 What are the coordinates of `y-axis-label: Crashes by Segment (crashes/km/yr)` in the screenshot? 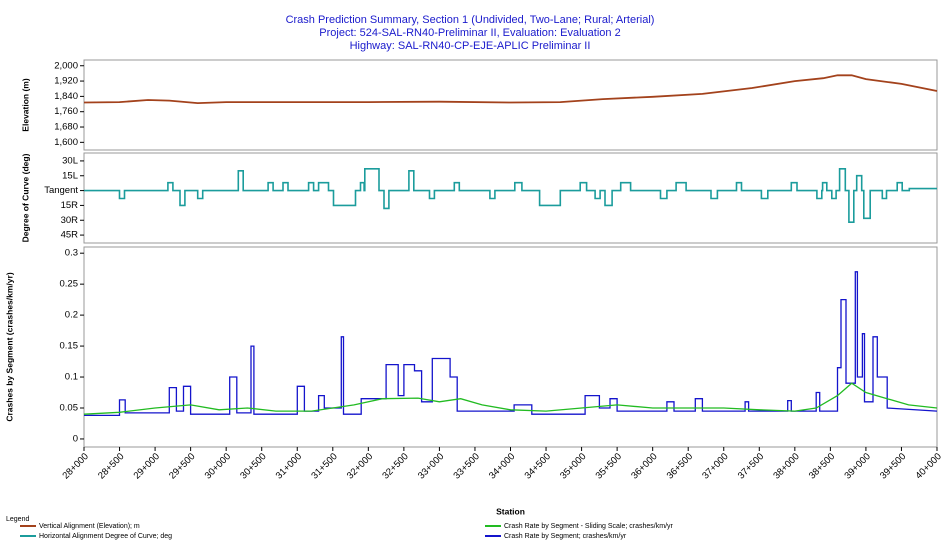 It's located at (9, 346).